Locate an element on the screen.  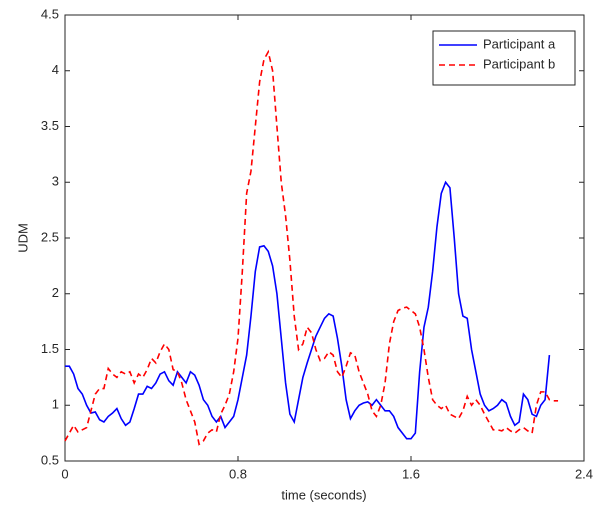
x-axis-label: time (seconds) is located at coordinates (323, 494).